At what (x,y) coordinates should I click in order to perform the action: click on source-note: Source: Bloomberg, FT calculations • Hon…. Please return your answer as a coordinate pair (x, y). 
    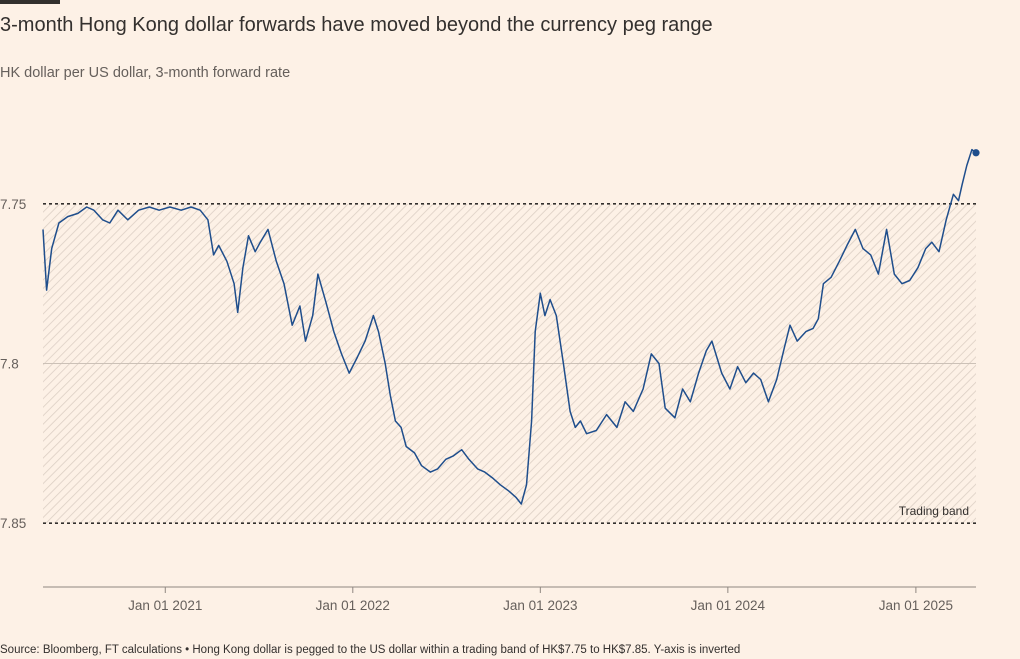
    Looking at the image, I should click on (370, 650).